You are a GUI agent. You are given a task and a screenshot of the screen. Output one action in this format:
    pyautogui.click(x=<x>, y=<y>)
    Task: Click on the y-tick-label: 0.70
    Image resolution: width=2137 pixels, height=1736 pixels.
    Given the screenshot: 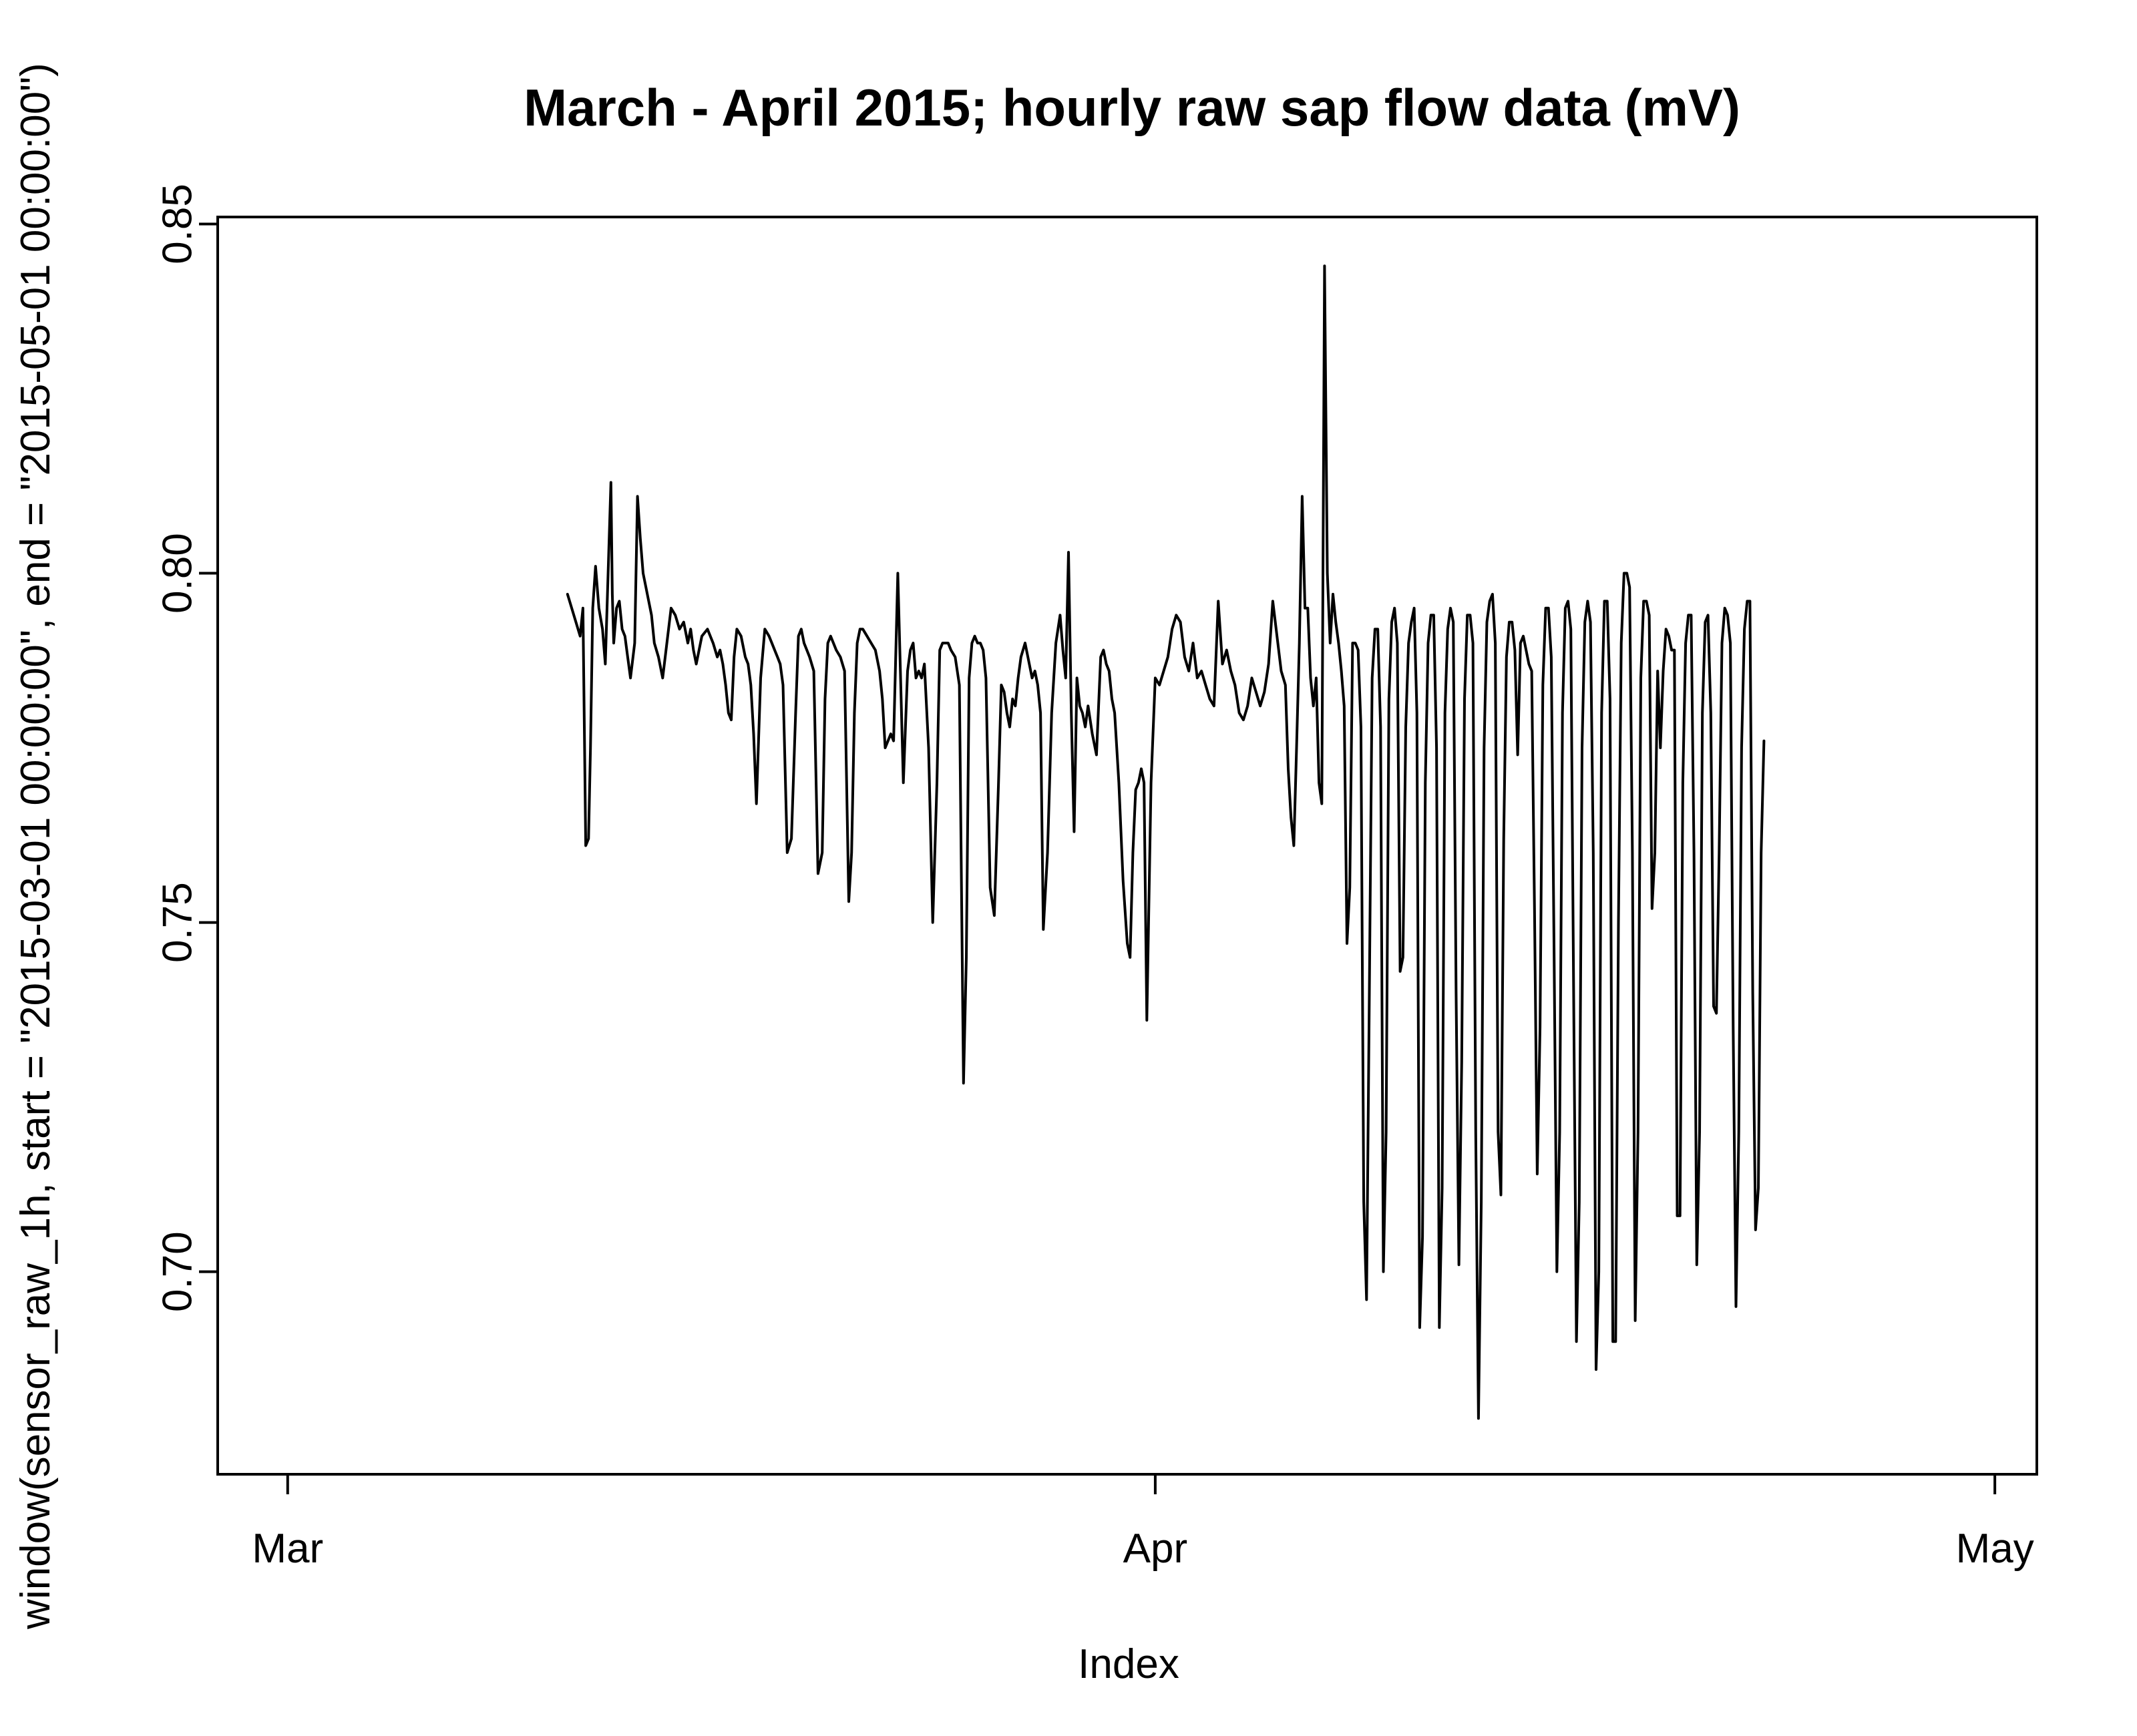 What is the action you would take?
    pyautogui.click(x=178, y=1271)
    